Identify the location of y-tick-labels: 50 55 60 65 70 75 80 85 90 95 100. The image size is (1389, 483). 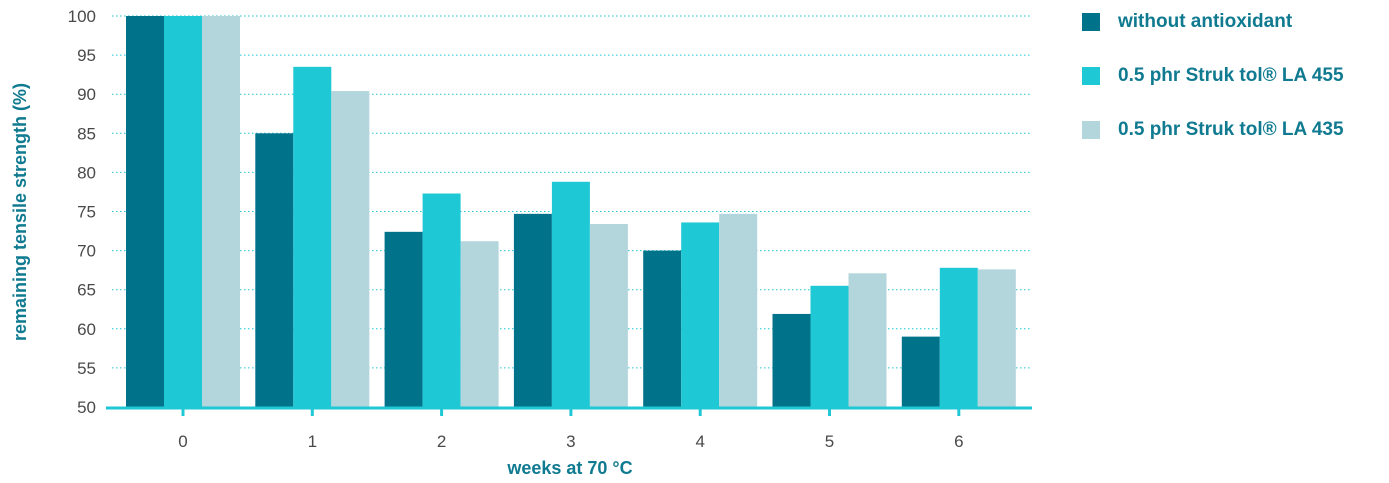
(82, 212).